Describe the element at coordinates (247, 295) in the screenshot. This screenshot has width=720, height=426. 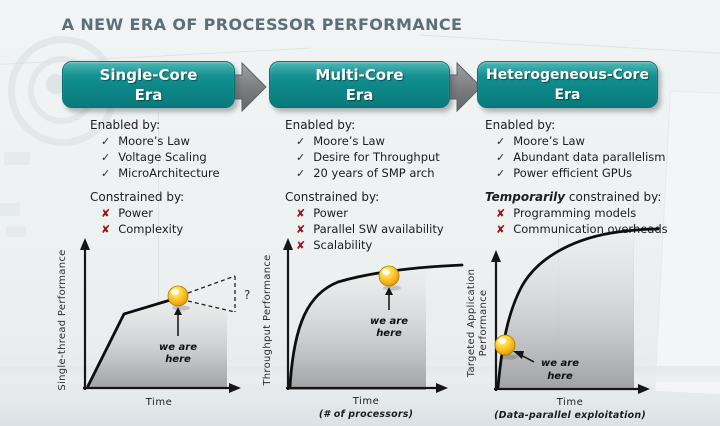
I see `question-mark-label: ?` at that location.